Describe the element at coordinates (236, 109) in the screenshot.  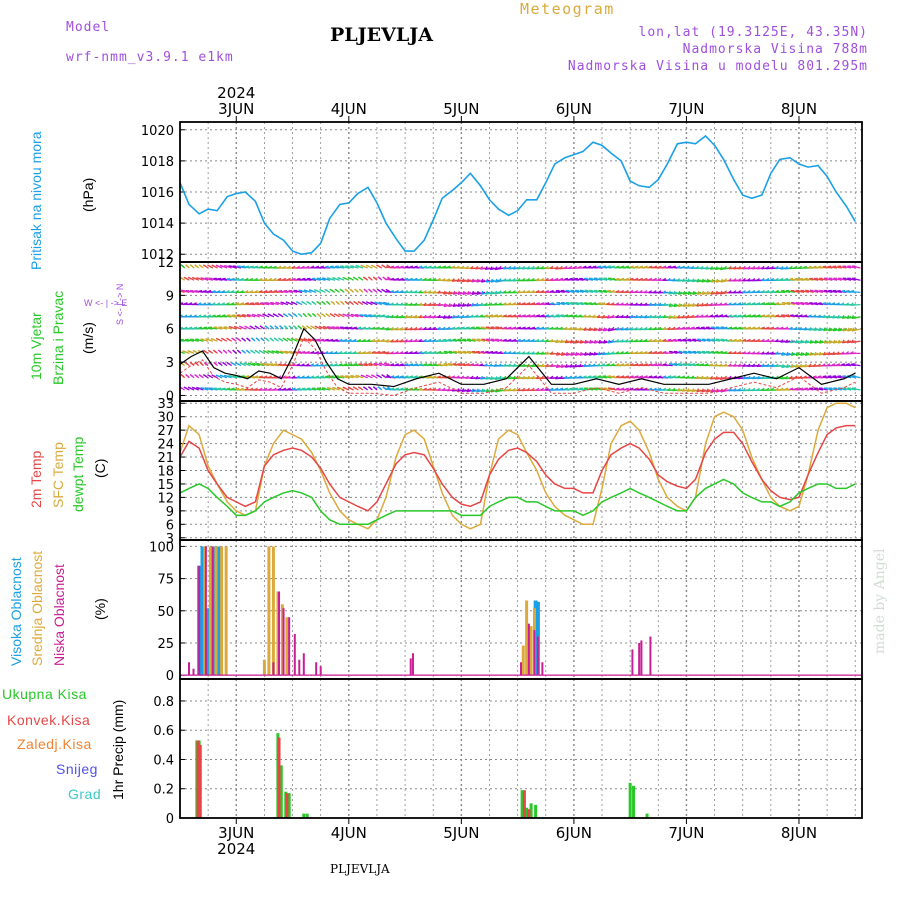
I see `top-day-label: 3JUN` at that location.